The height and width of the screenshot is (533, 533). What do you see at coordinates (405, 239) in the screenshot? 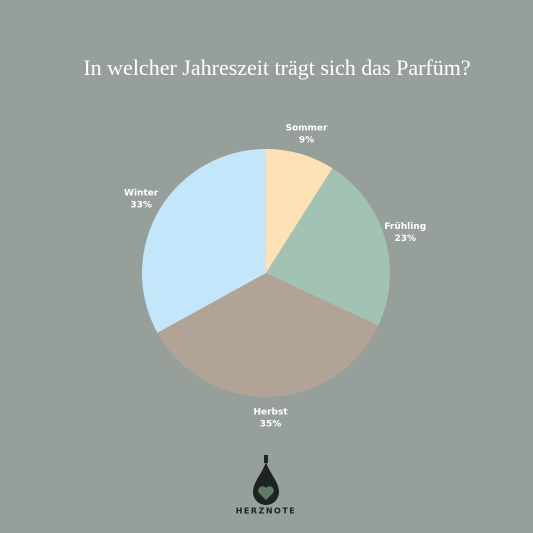
I see `slice-value-label: 23%` at bounding box center [405, 239].